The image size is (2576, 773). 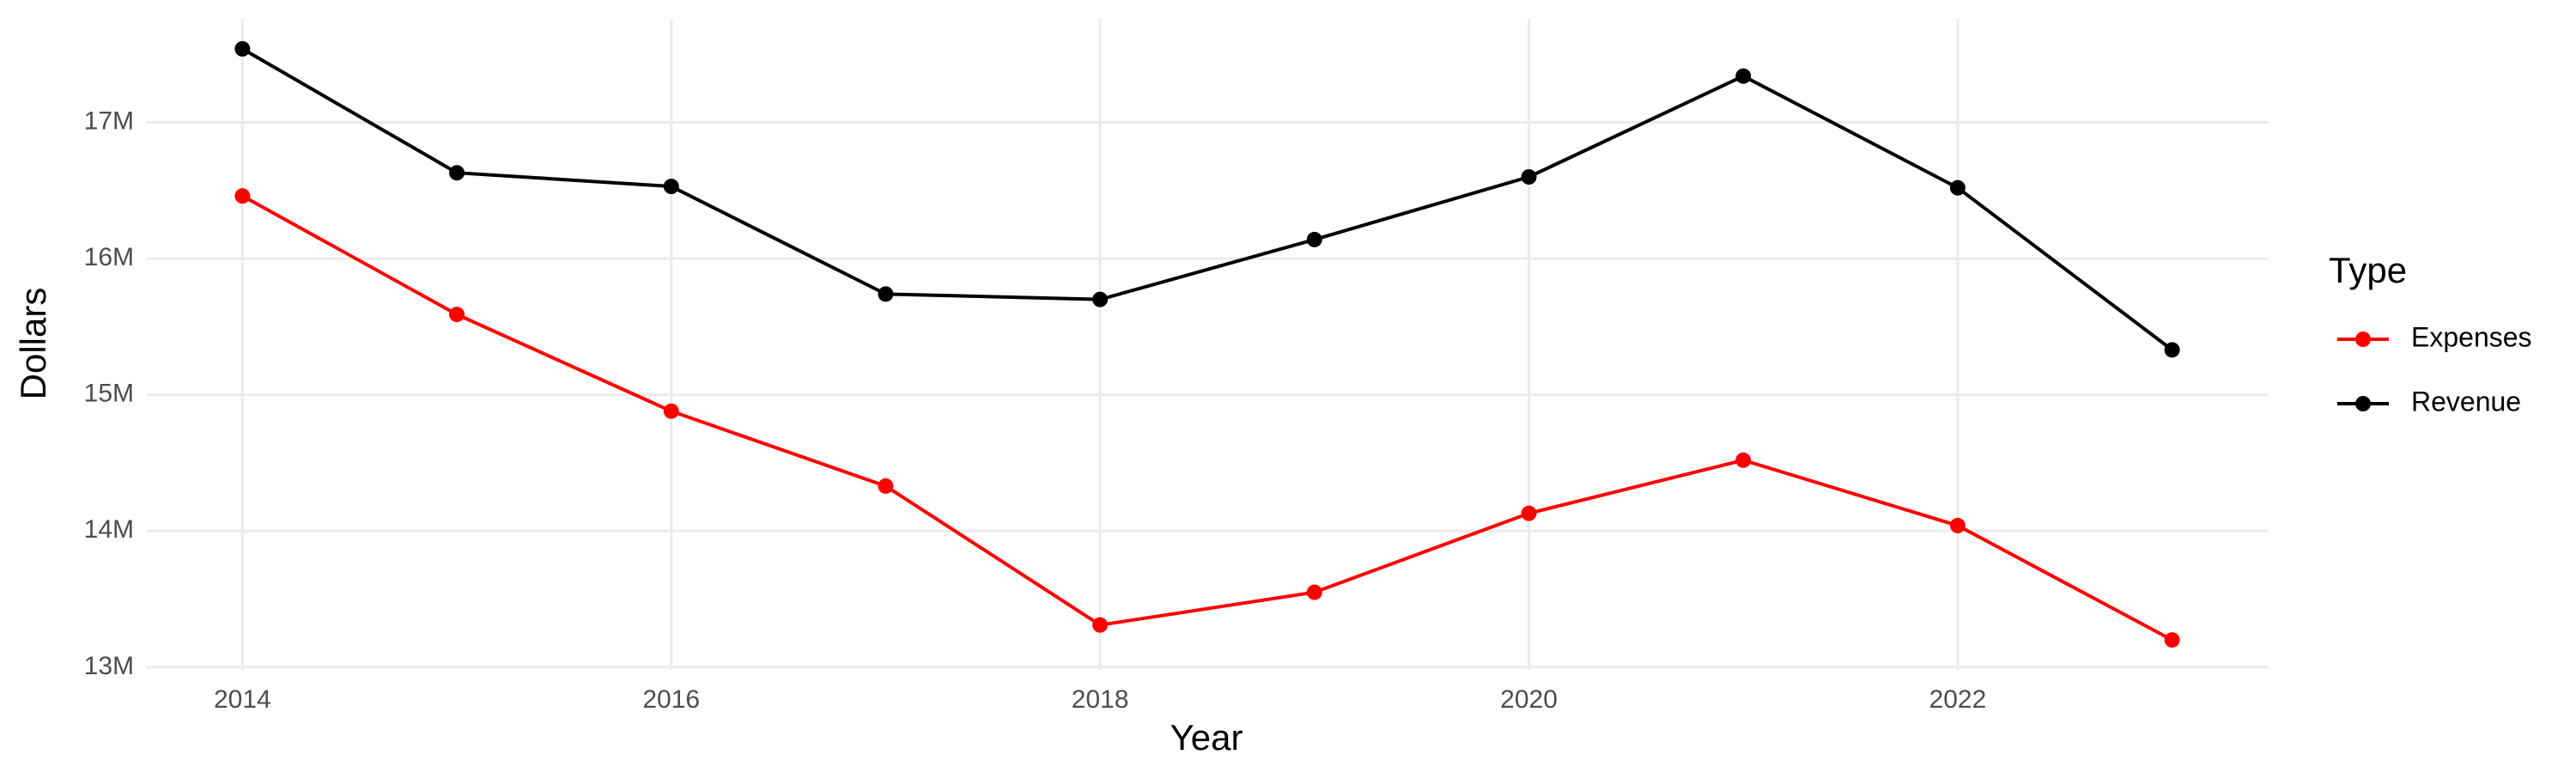 What do you see at coordinates (109, 394) in the screenshot?
I see `y-tick-label: 15M` at bounding box center [109, 394].